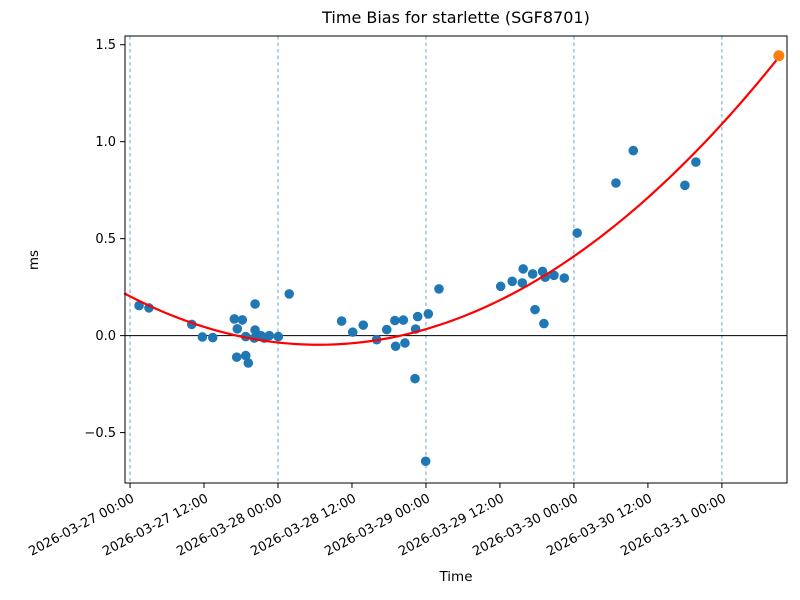 The height and width of the screenshot is (600, 800). I want to click on extrapolated-point, so click(779, 56).